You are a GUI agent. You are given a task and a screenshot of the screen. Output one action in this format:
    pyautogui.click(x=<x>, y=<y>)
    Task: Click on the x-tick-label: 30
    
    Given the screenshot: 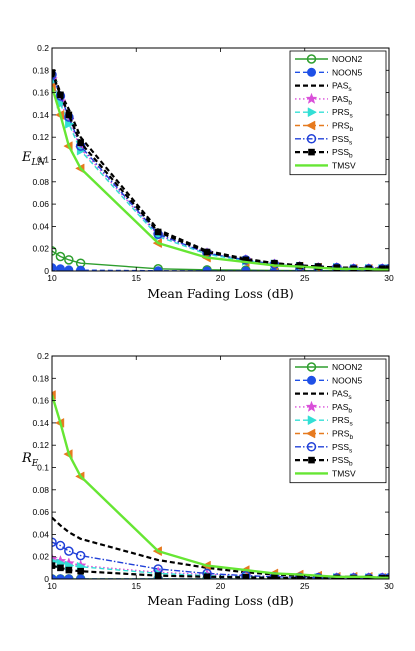 What is the action you would take?
    pyautogui.click(x=389, y=586)
    